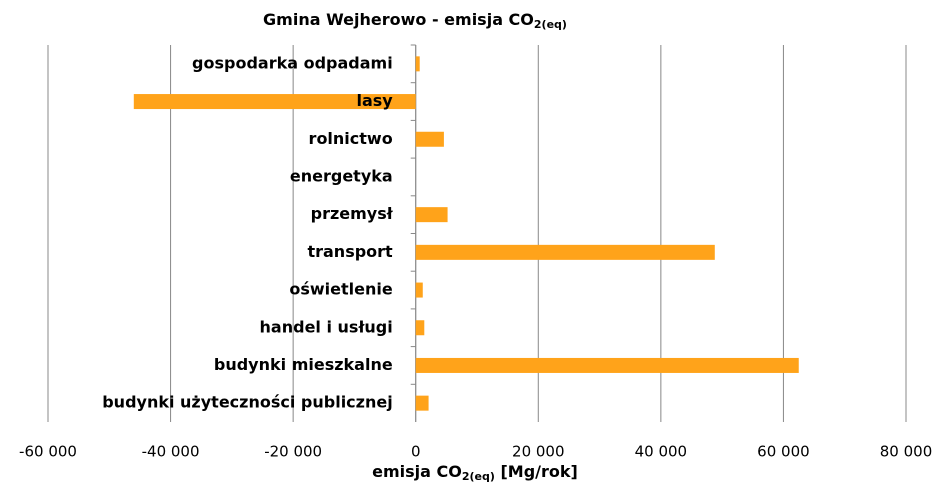 The image size is (944, 490). What do you see at coordinates (352, 213) in the screenshot?
I see `y-tick-label: przemysł` at bounding box center [352, 213].